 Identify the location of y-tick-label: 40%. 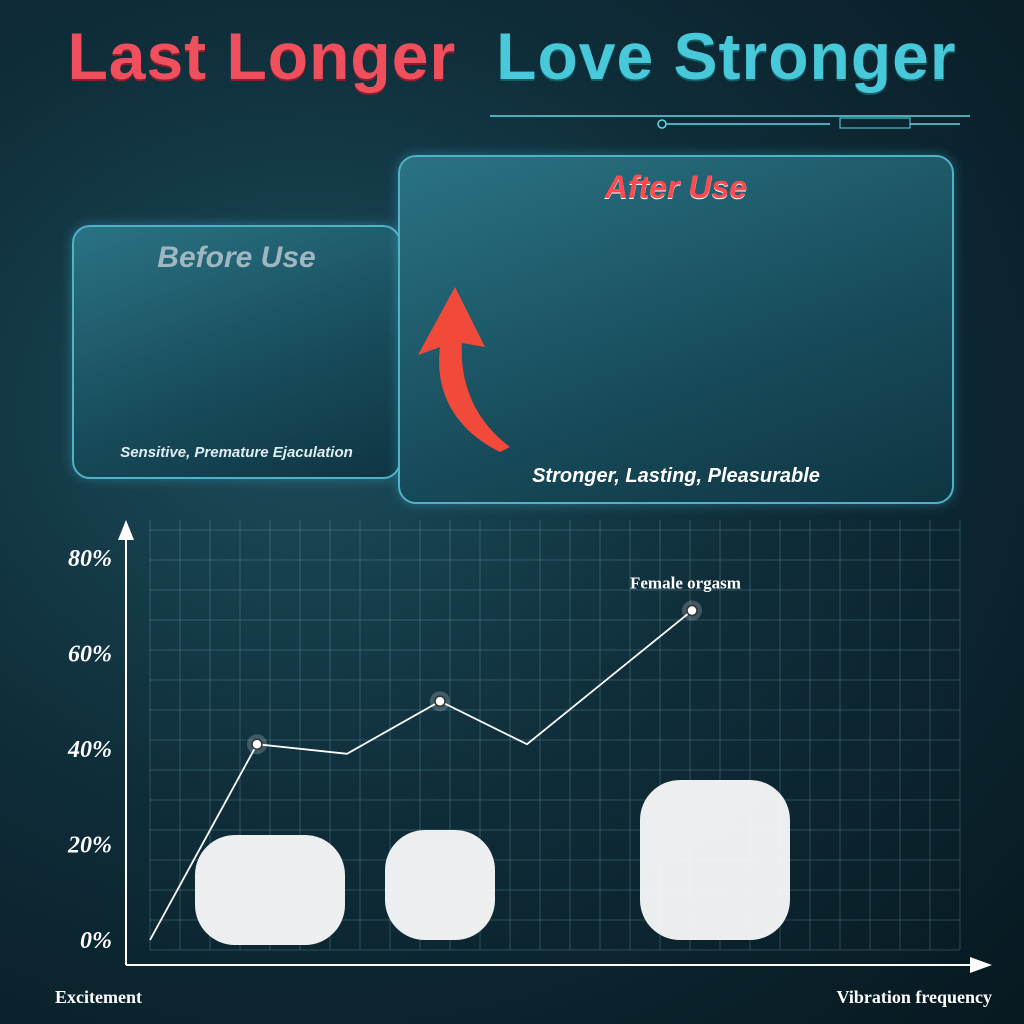
(89, 750).